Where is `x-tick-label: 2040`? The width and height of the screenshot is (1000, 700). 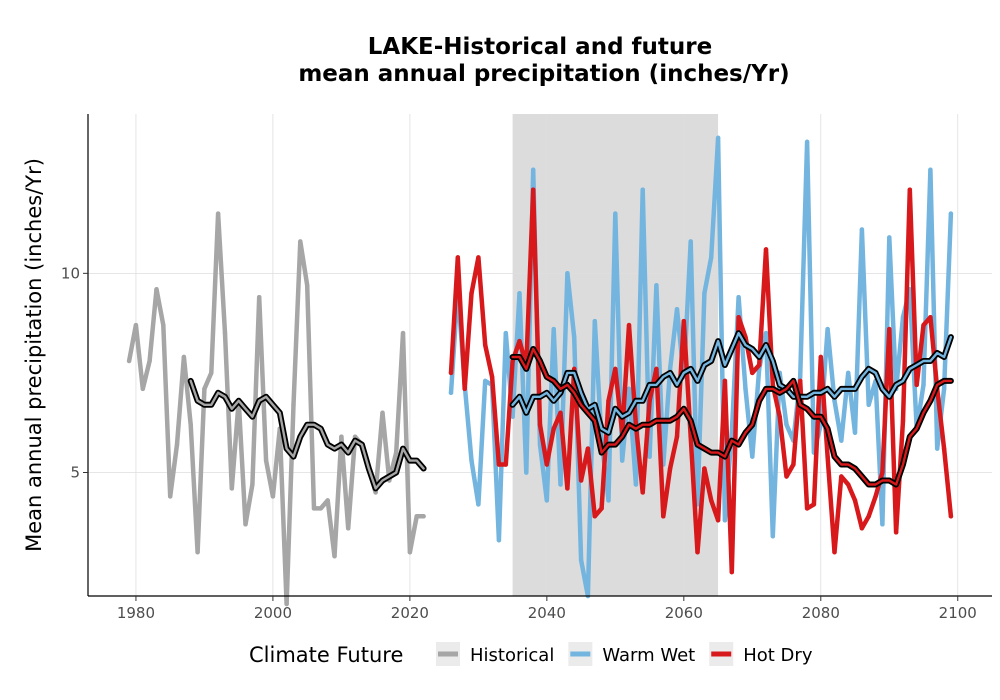 x-tick-label: 2040 is located at coordinates (547, 613).